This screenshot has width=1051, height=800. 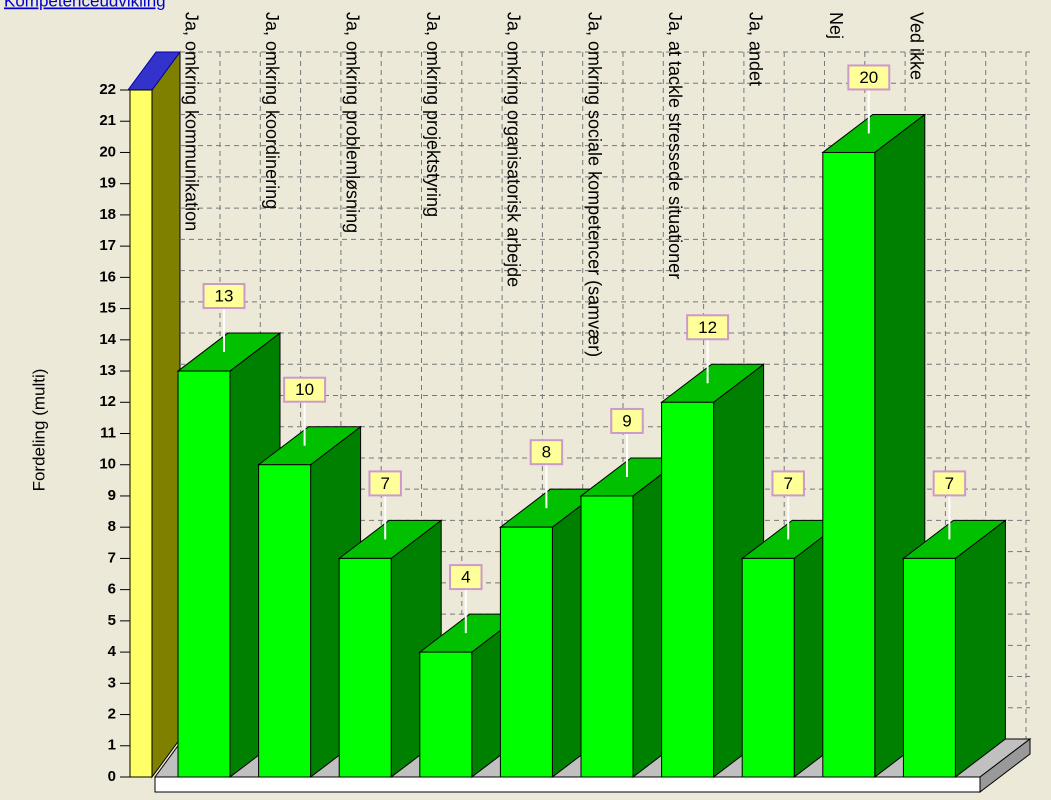 What do you see at coordinates (433, 114) in the screenshot?
I see `category-label: Ja, omkring projektstyring` at bounding box center [433, 114].